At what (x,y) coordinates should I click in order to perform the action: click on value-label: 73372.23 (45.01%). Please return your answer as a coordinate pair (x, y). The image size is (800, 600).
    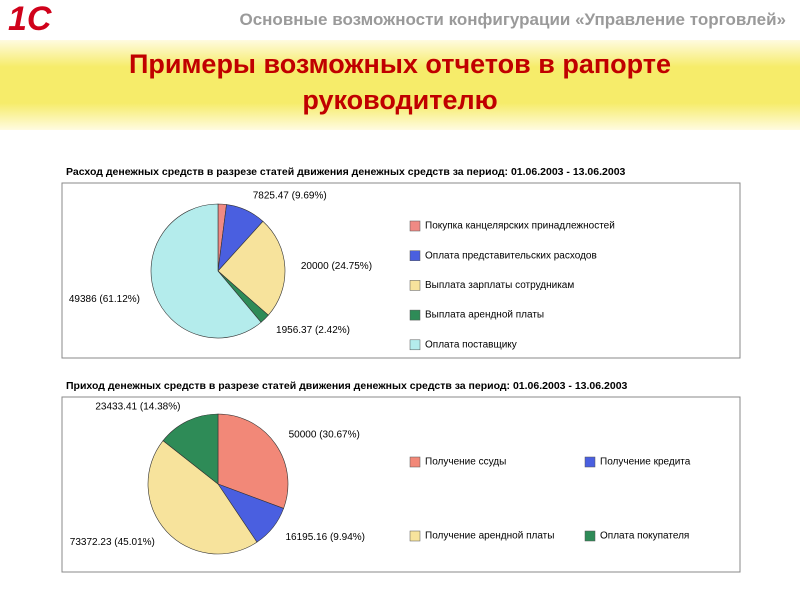
    Looking at the image, I should click on (112, 542).